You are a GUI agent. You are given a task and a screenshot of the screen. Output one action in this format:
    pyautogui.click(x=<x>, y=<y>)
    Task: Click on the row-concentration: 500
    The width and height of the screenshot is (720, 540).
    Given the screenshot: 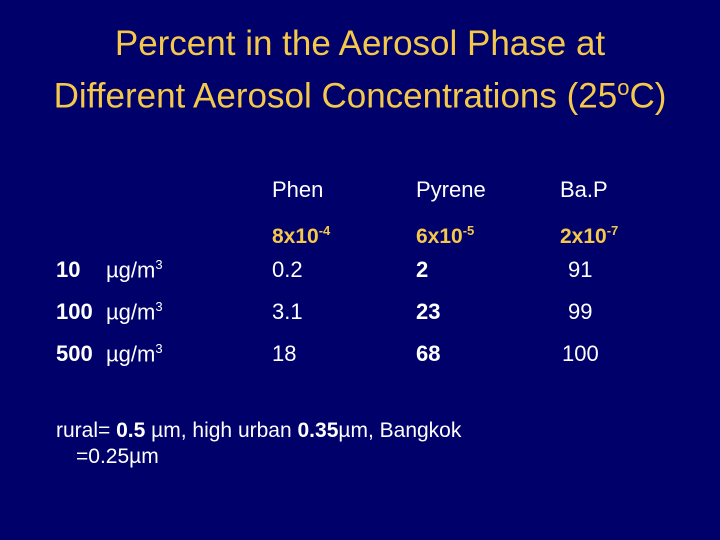 What is the action you would take?
    pyautogui.click(x=74, y=354)
    